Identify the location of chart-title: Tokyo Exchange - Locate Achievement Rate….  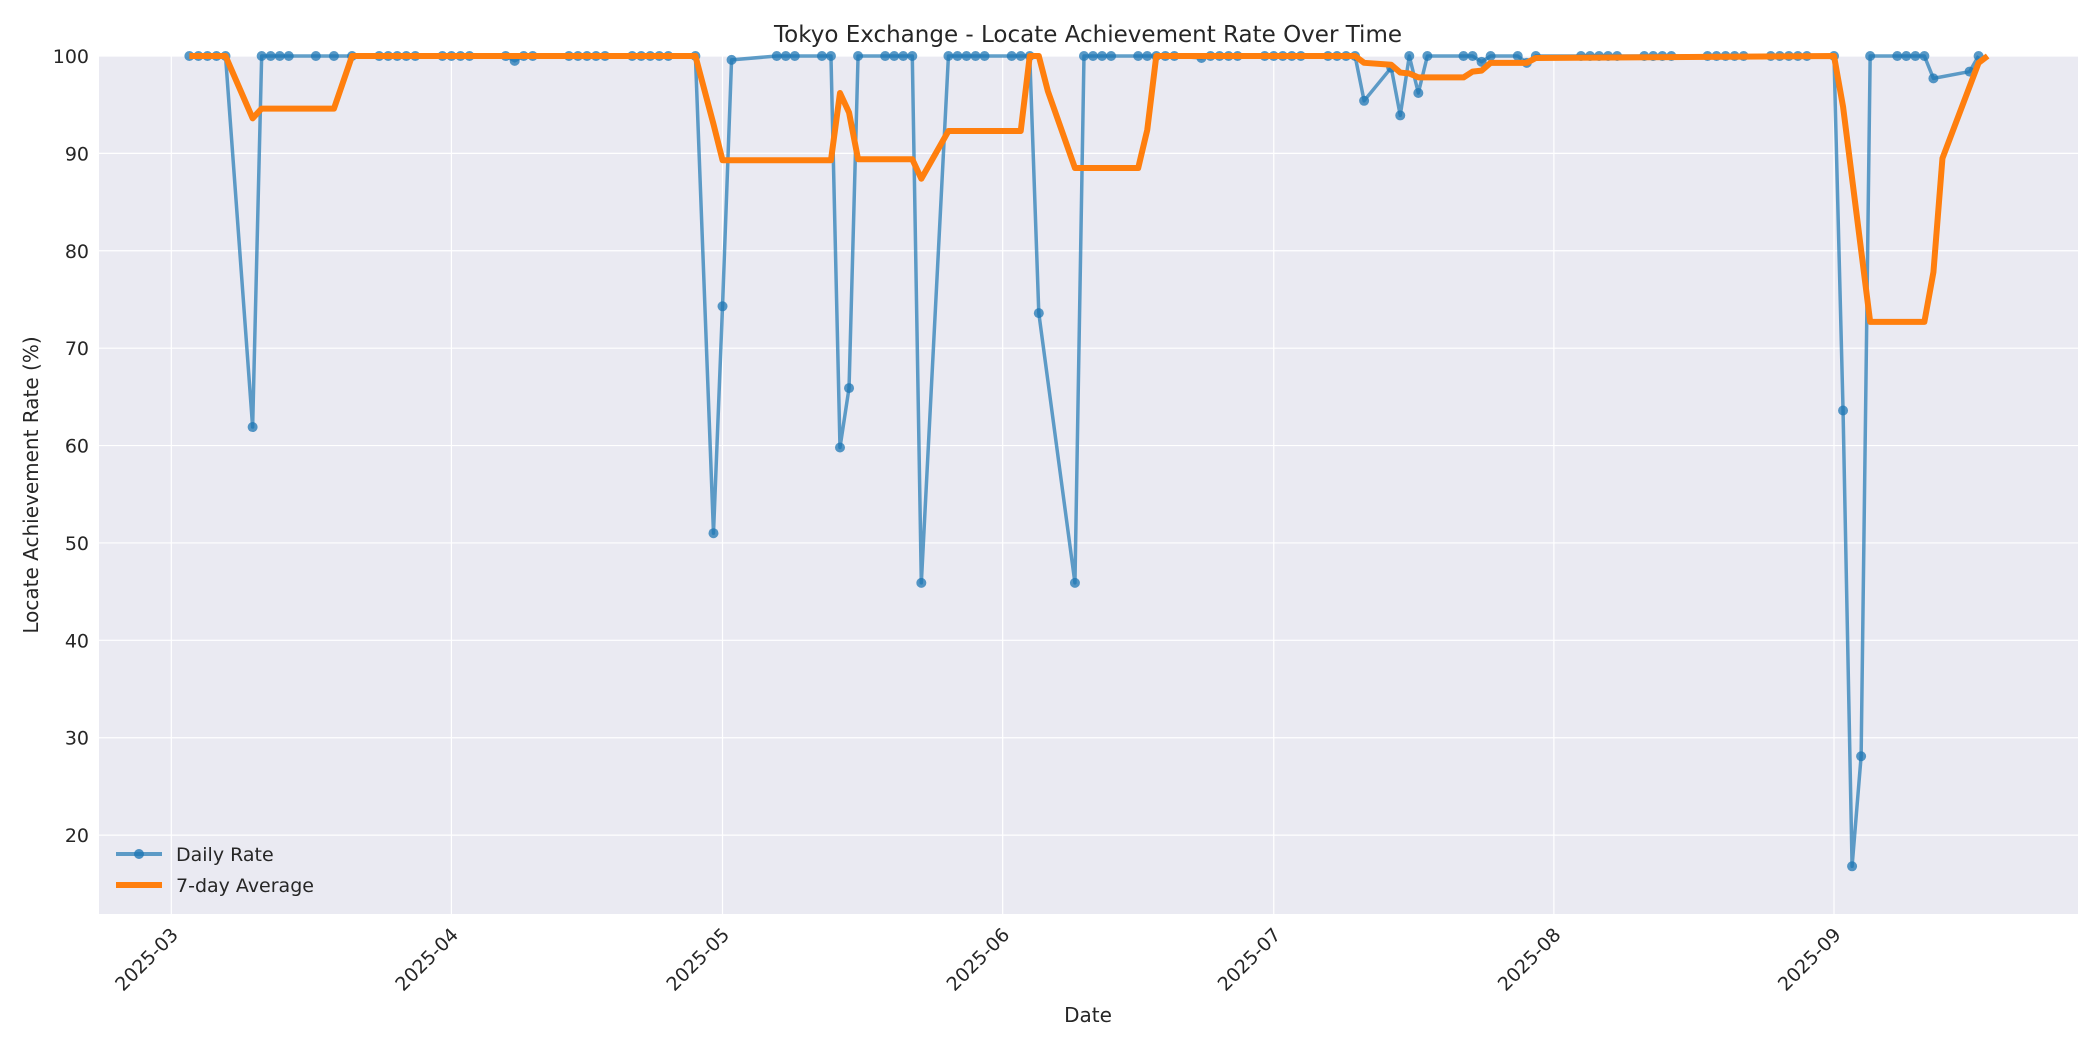
(1087, 35).